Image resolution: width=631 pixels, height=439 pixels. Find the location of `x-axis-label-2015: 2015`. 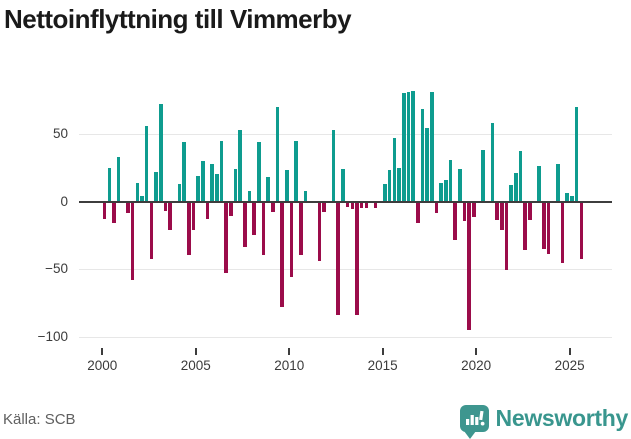

x-axis-label-2015: 2015 is located at coordinates (382, 365).